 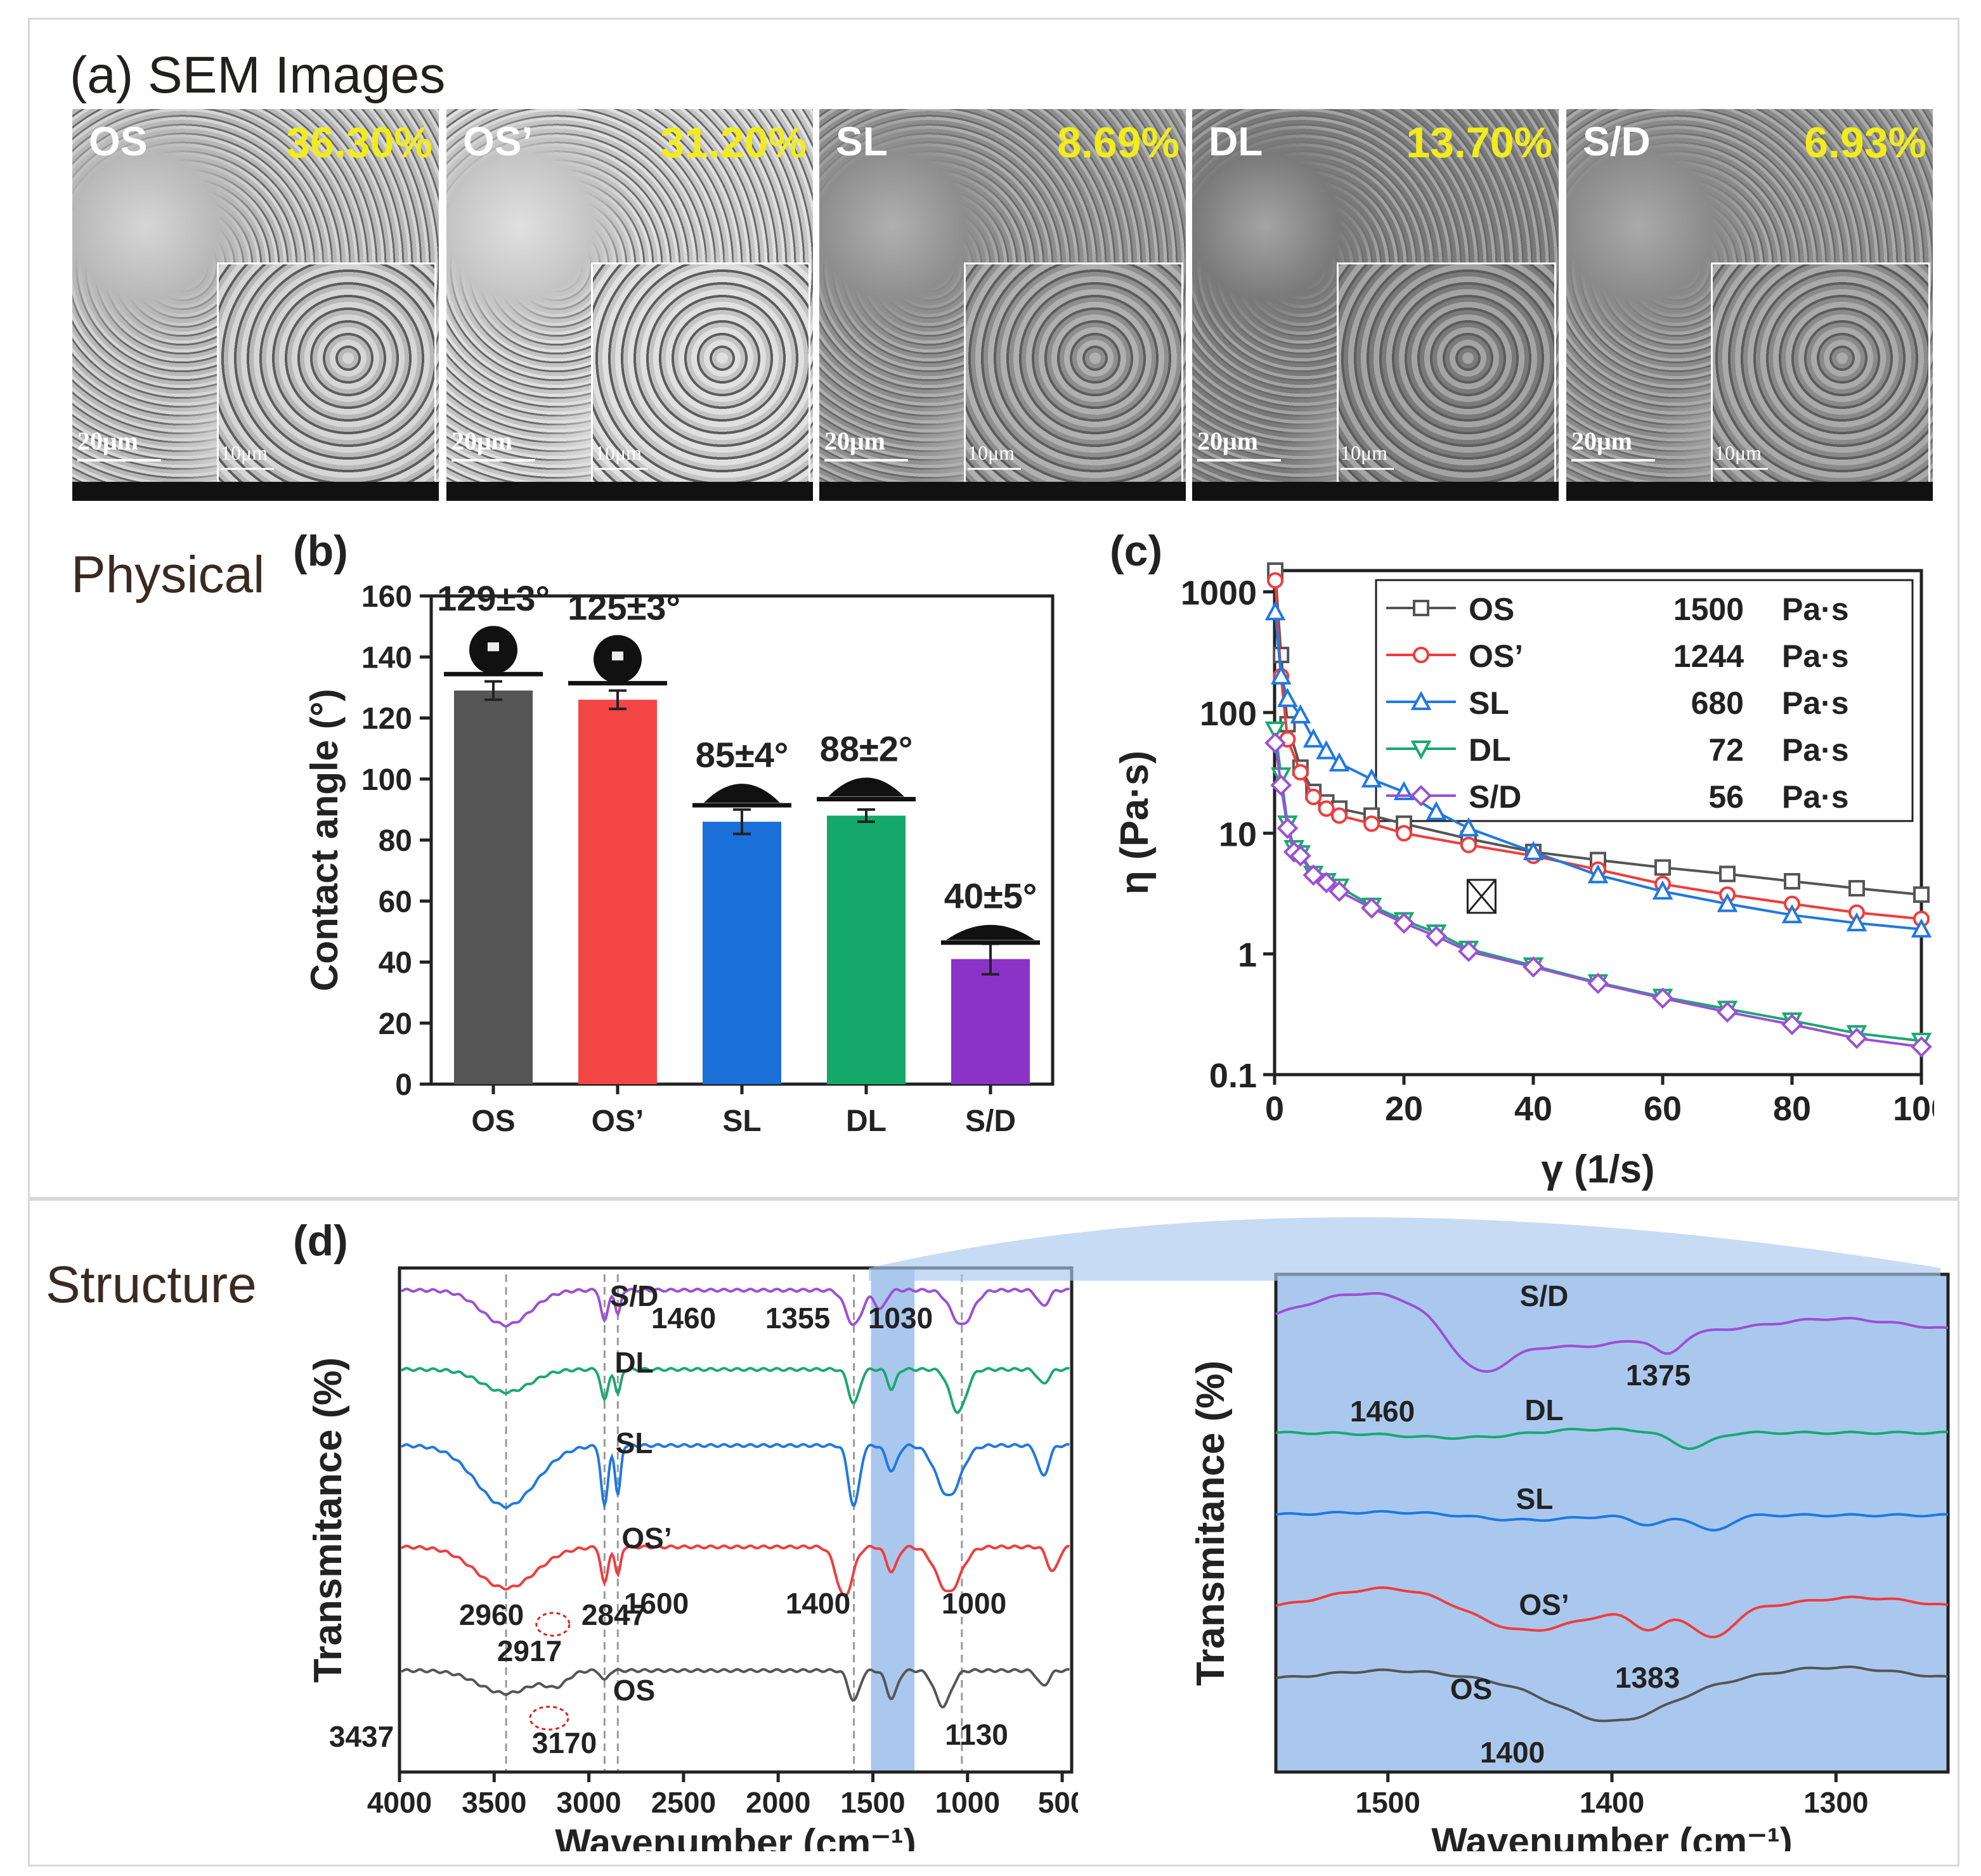 I want to click on x-tick-label: 3500, so click(x=494, y=1802).